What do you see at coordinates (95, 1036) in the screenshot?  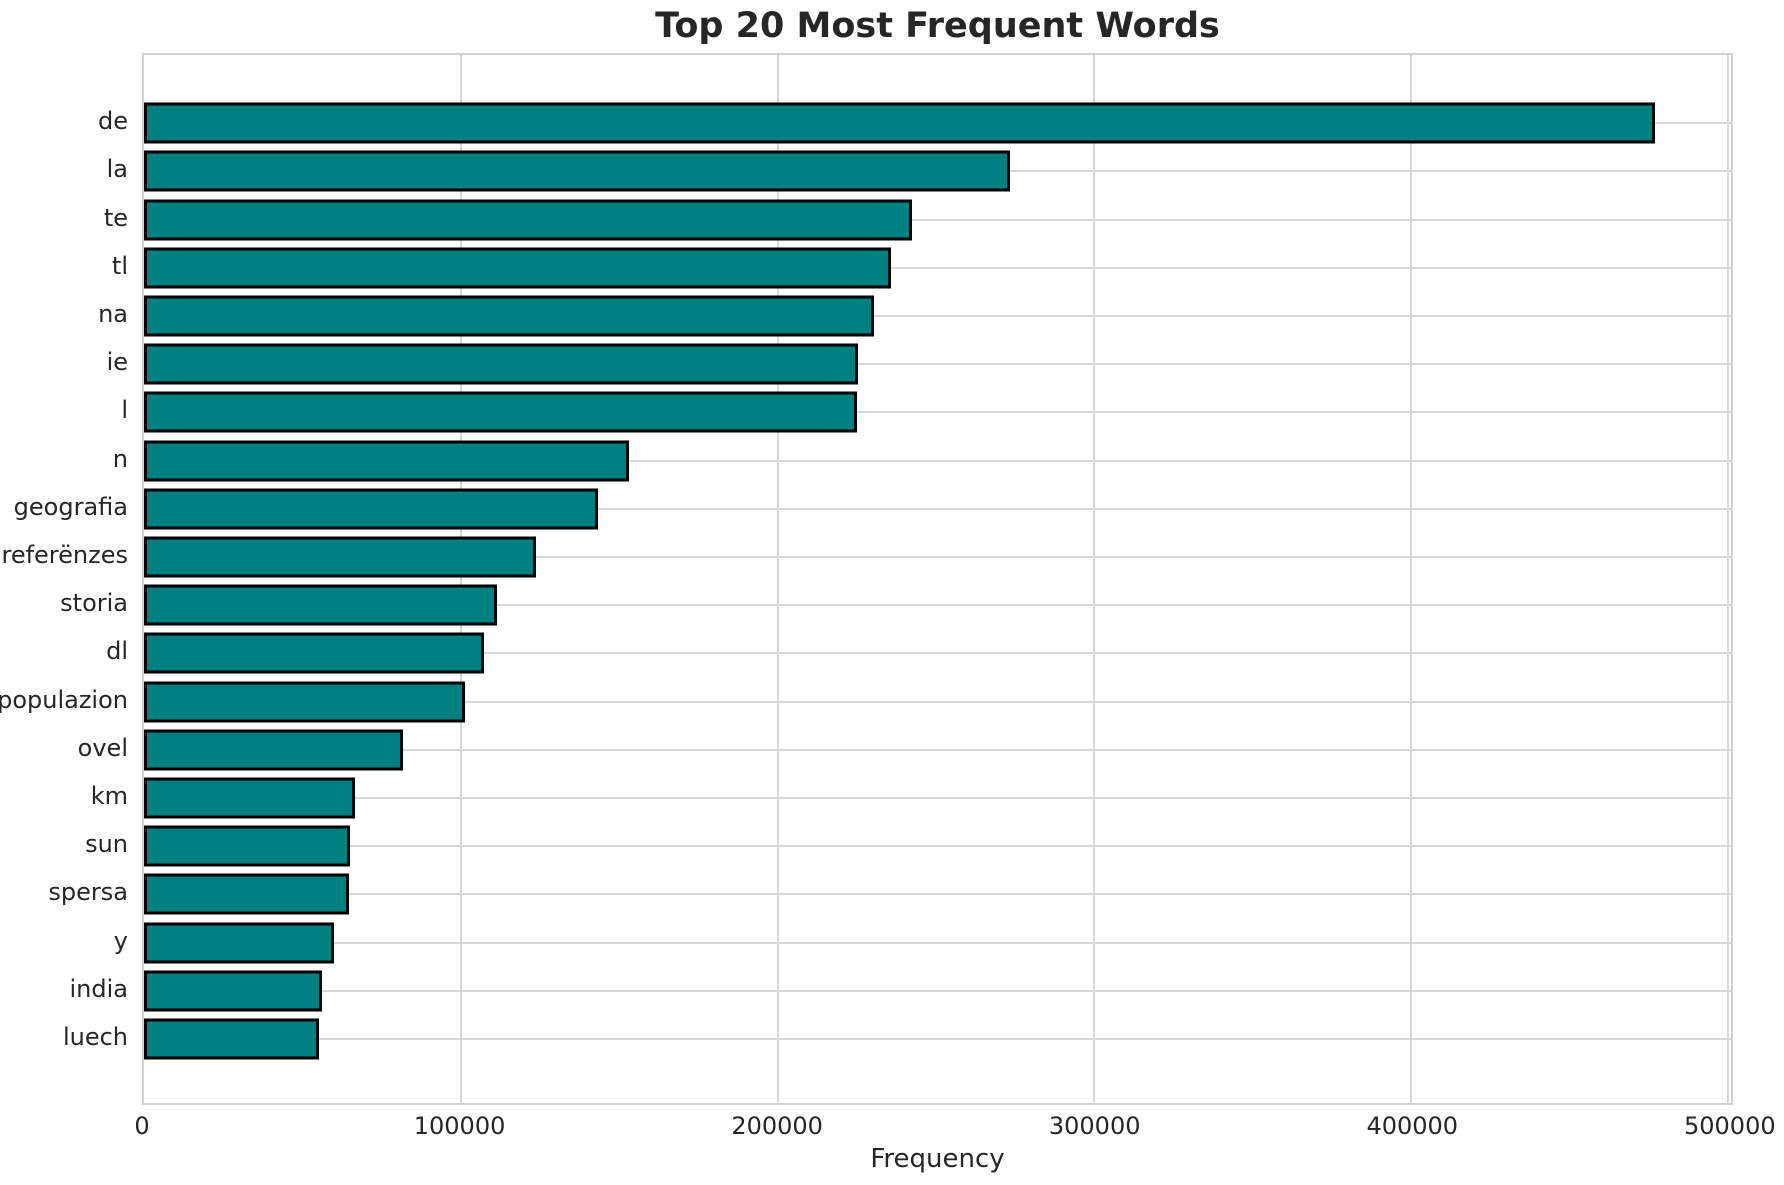 I see `y-tick-label: luech` at bounding box center [95, 1036].